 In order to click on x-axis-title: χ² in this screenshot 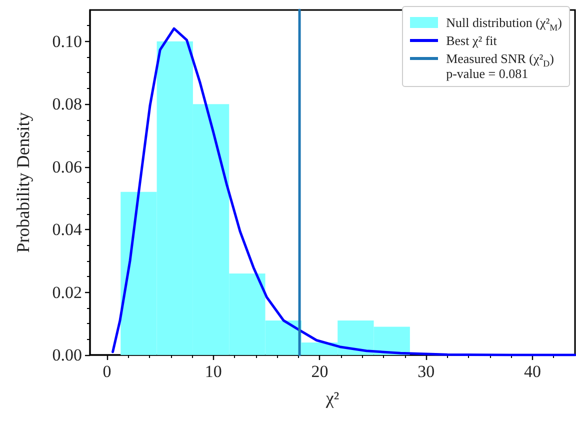, I will do `click(332, 398)`.